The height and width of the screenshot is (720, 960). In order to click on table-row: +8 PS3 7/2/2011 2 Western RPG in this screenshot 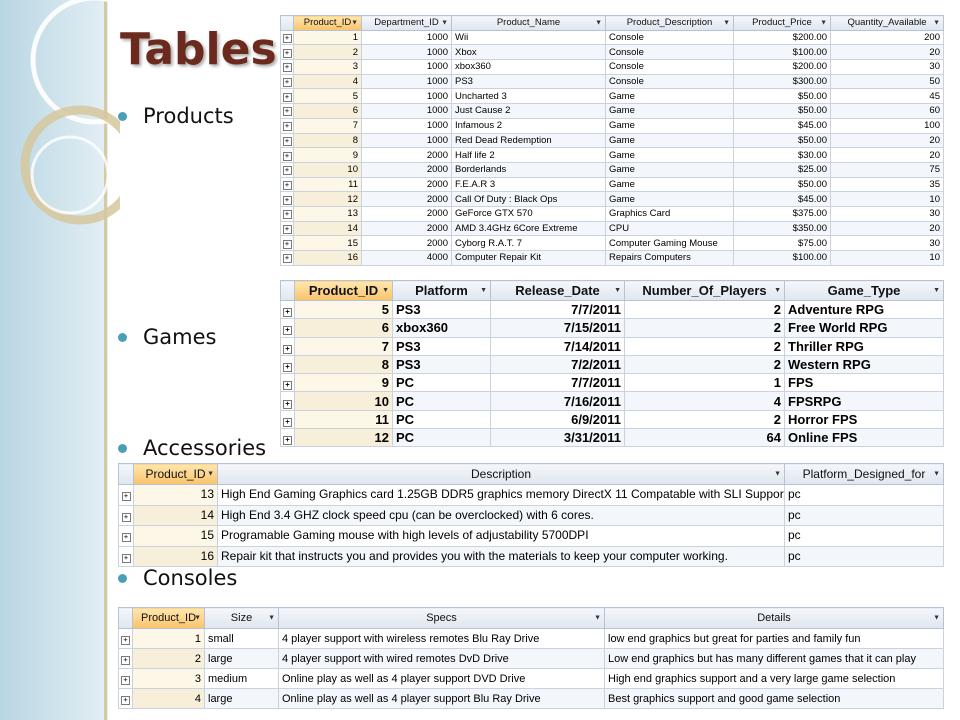, I will do `click(612, 364)`.